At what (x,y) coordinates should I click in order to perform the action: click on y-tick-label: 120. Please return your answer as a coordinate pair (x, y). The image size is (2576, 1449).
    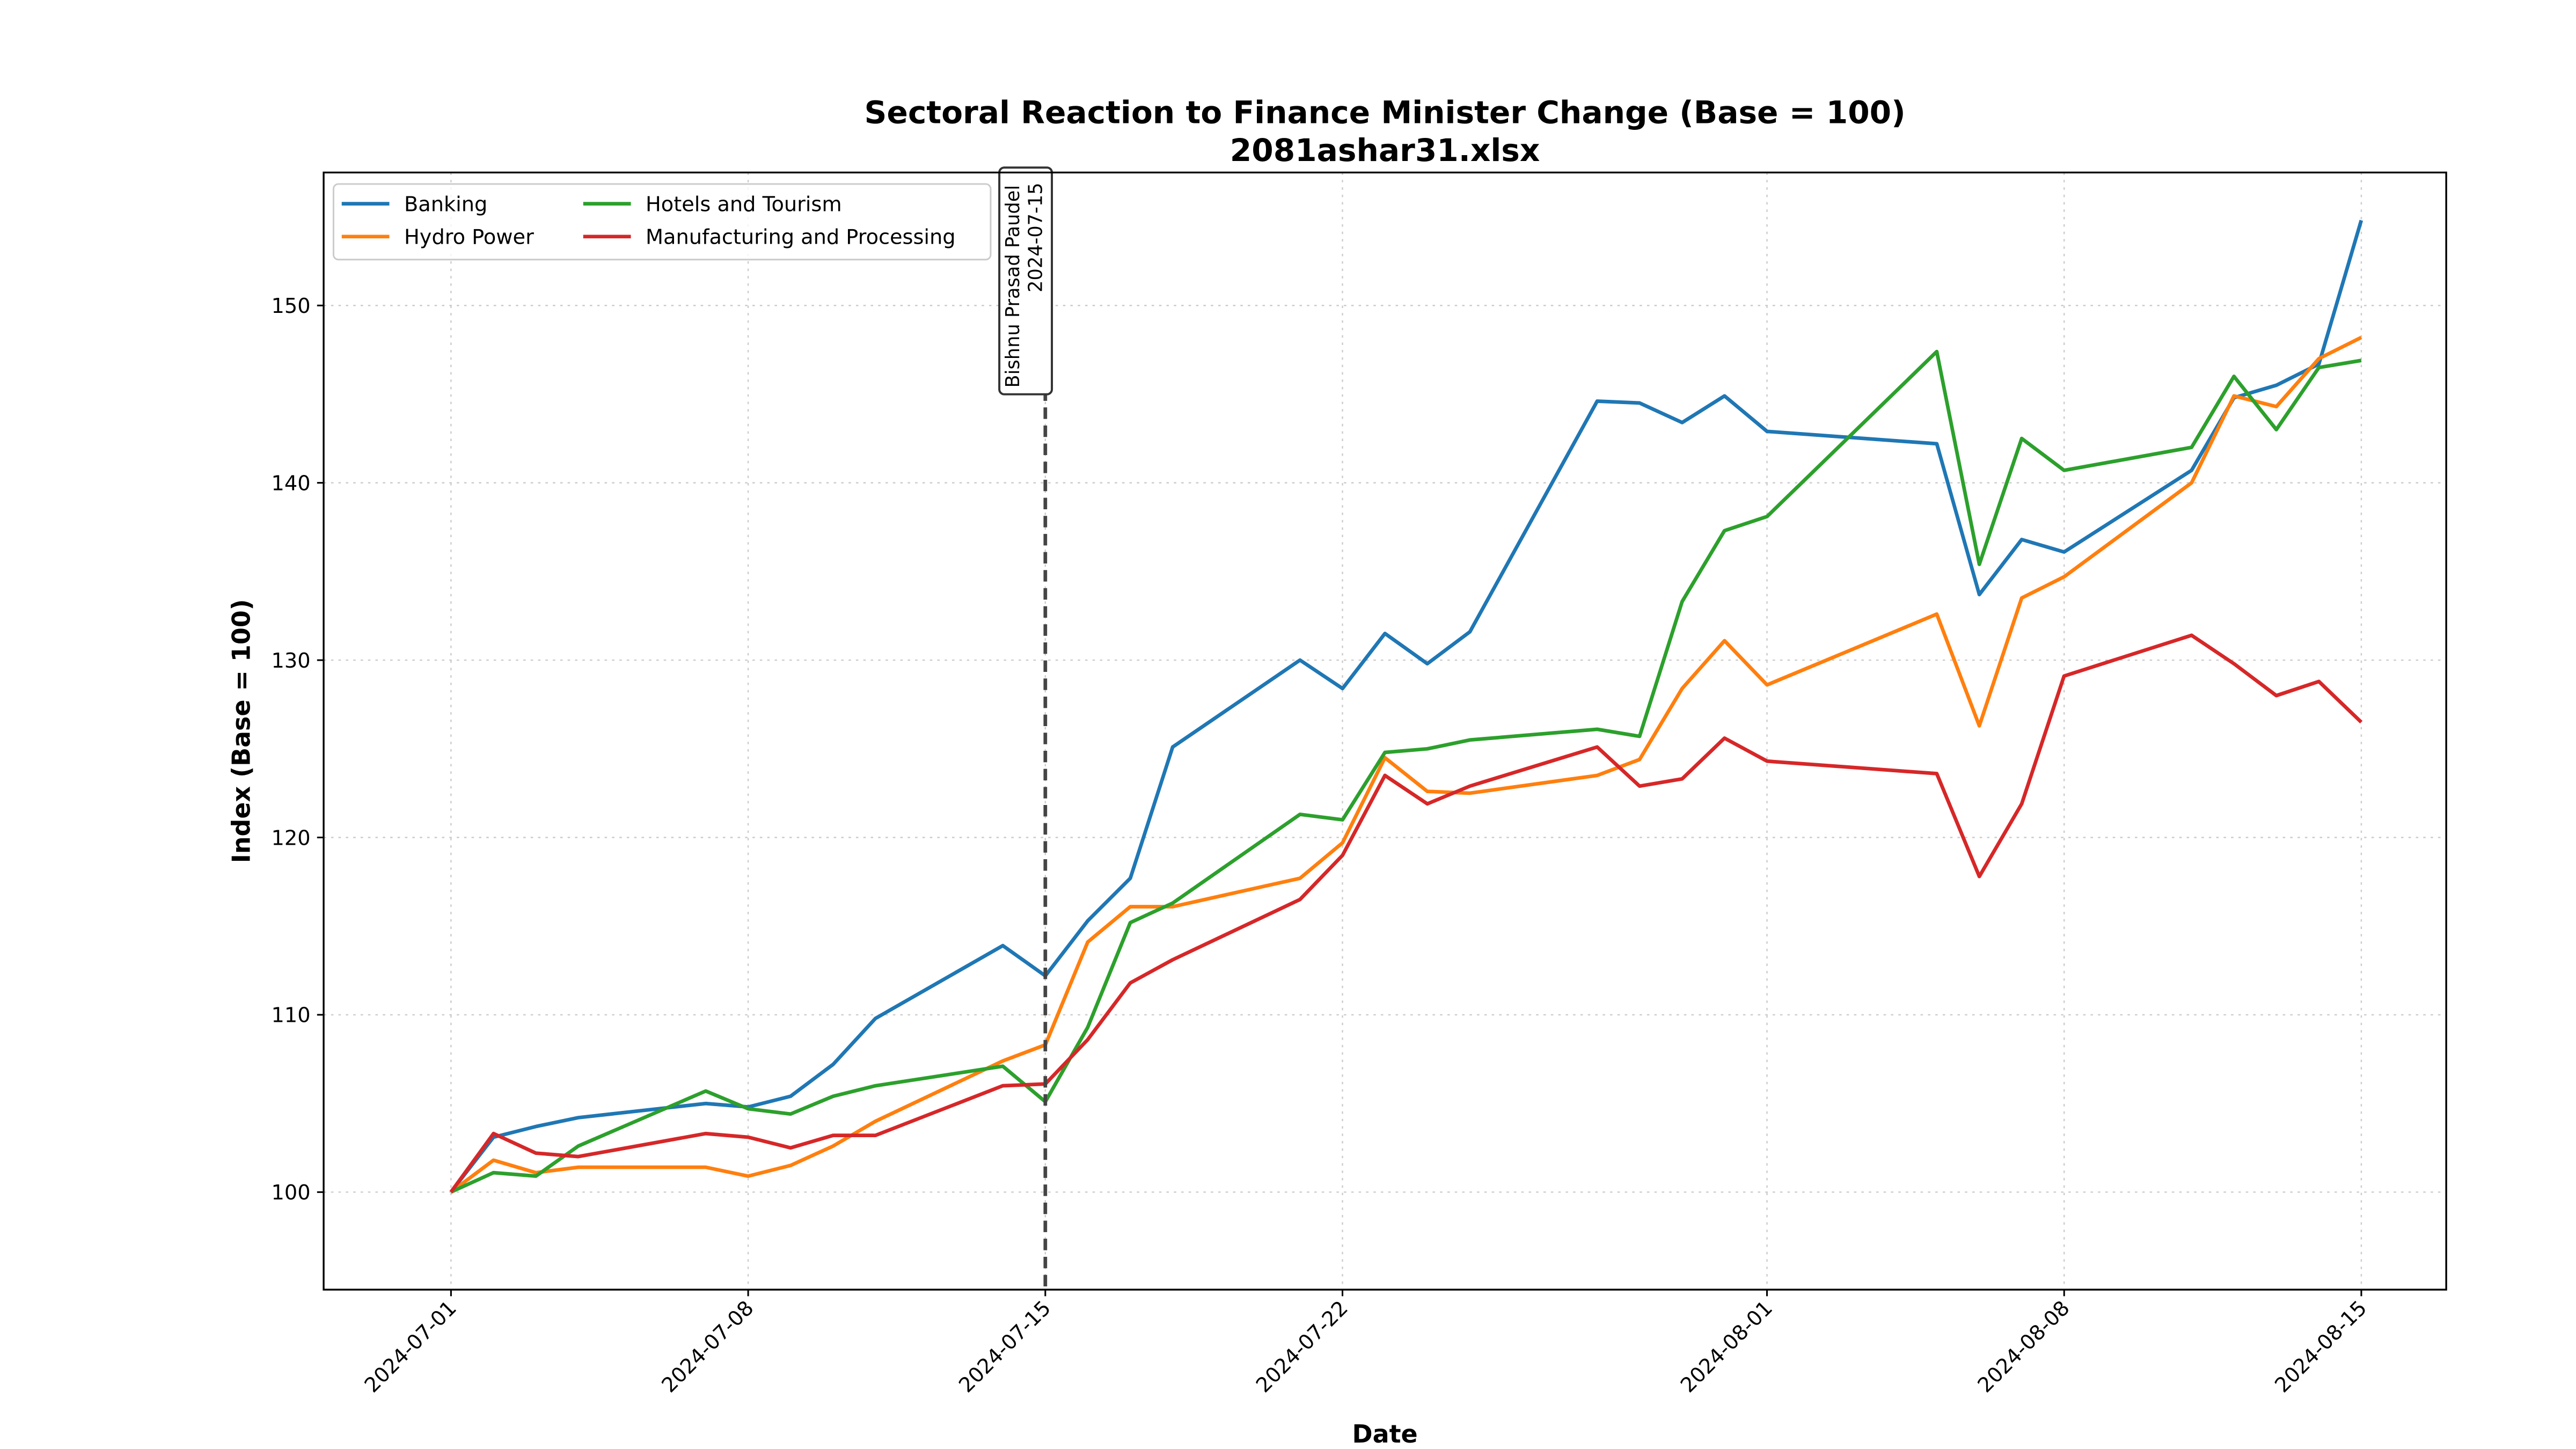
    Looking at the image, I should click on (291, 838).